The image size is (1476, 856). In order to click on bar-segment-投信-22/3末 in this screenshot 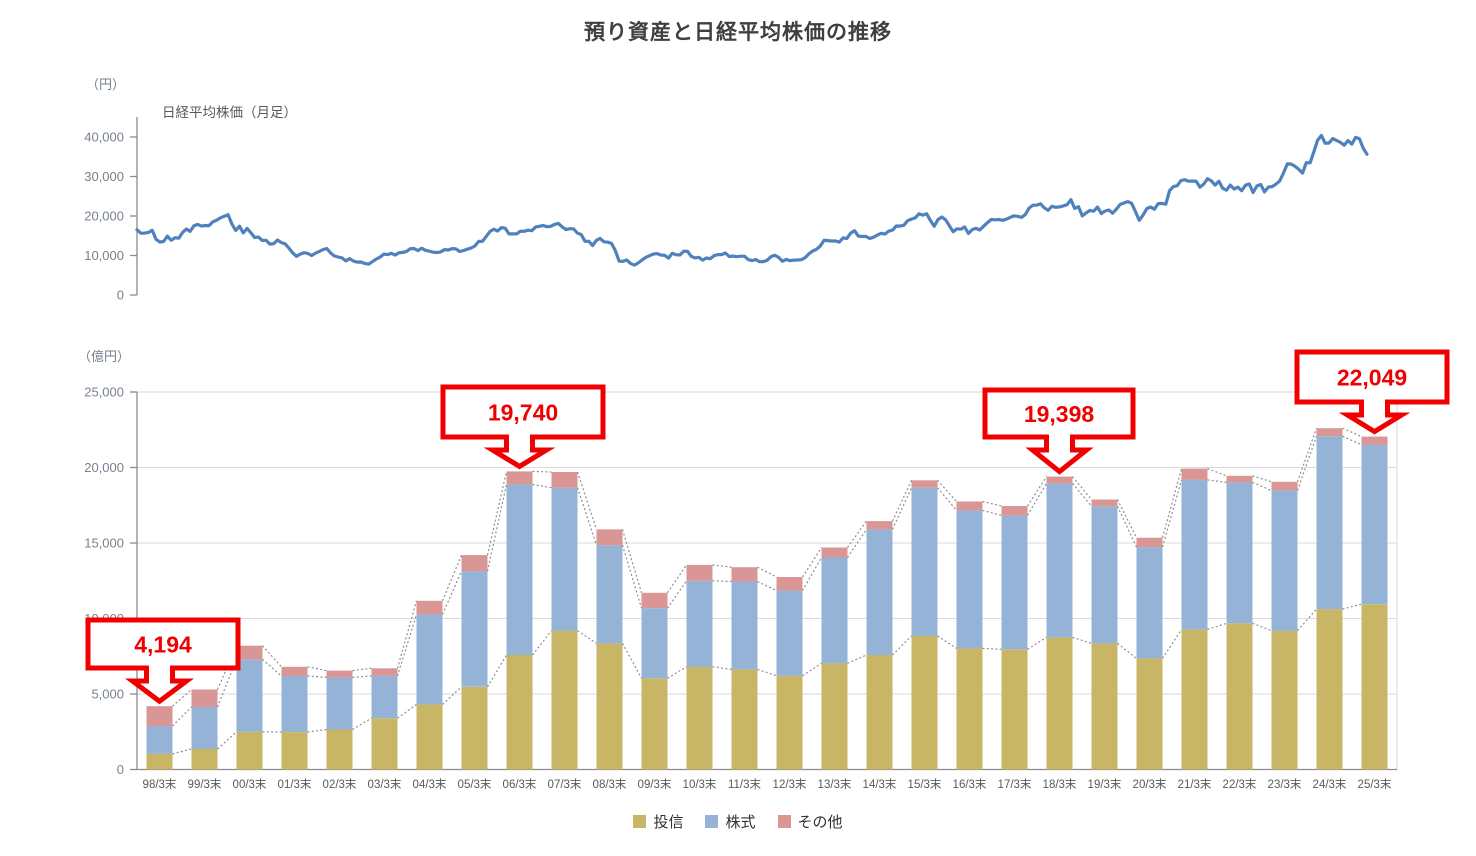, I will do `click(1239, 696)`.